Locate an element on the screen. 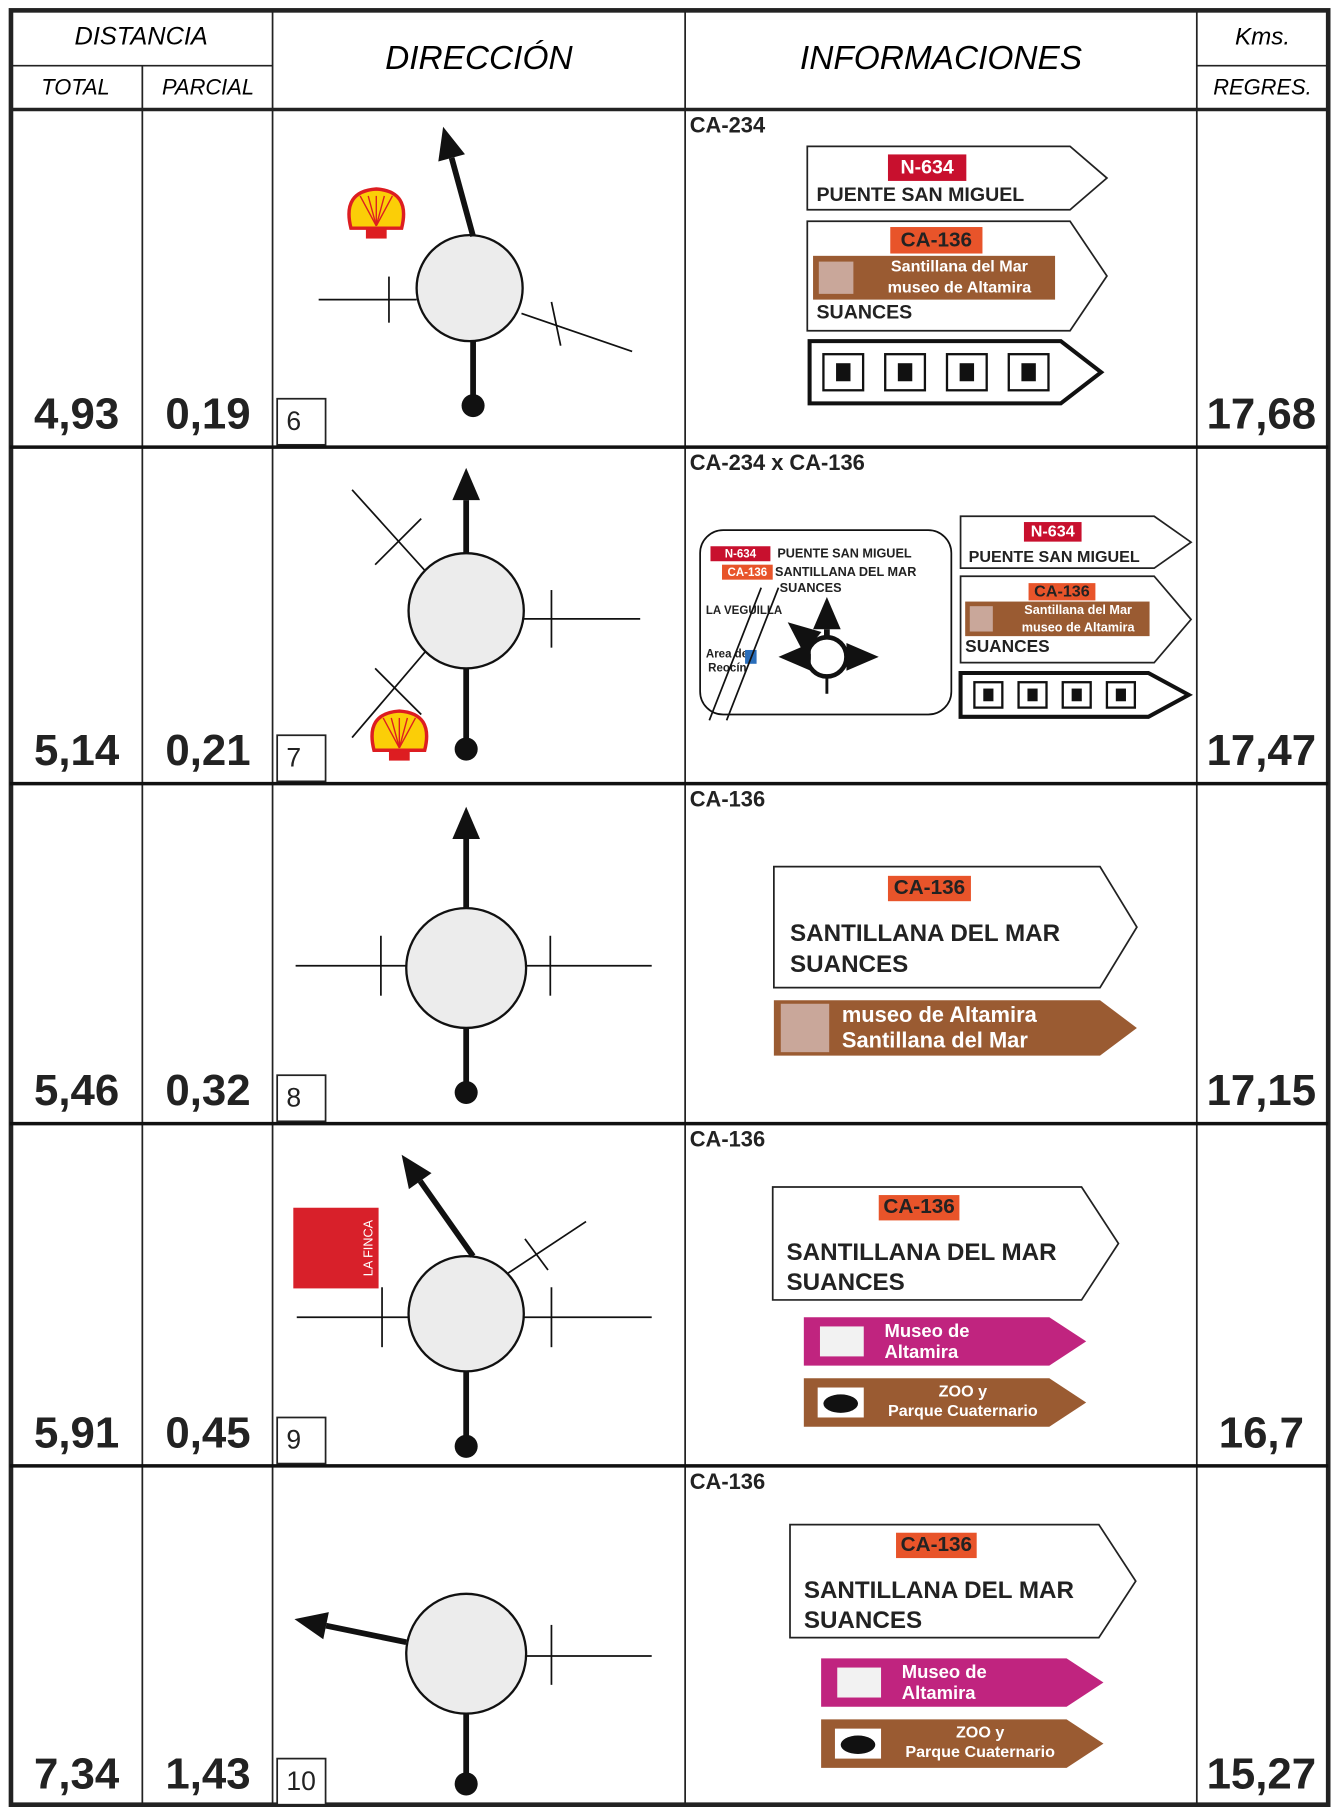 This screenshot has width=1338, height=1812. distance-partial: 0,19 is located at coordinates (207, 414).